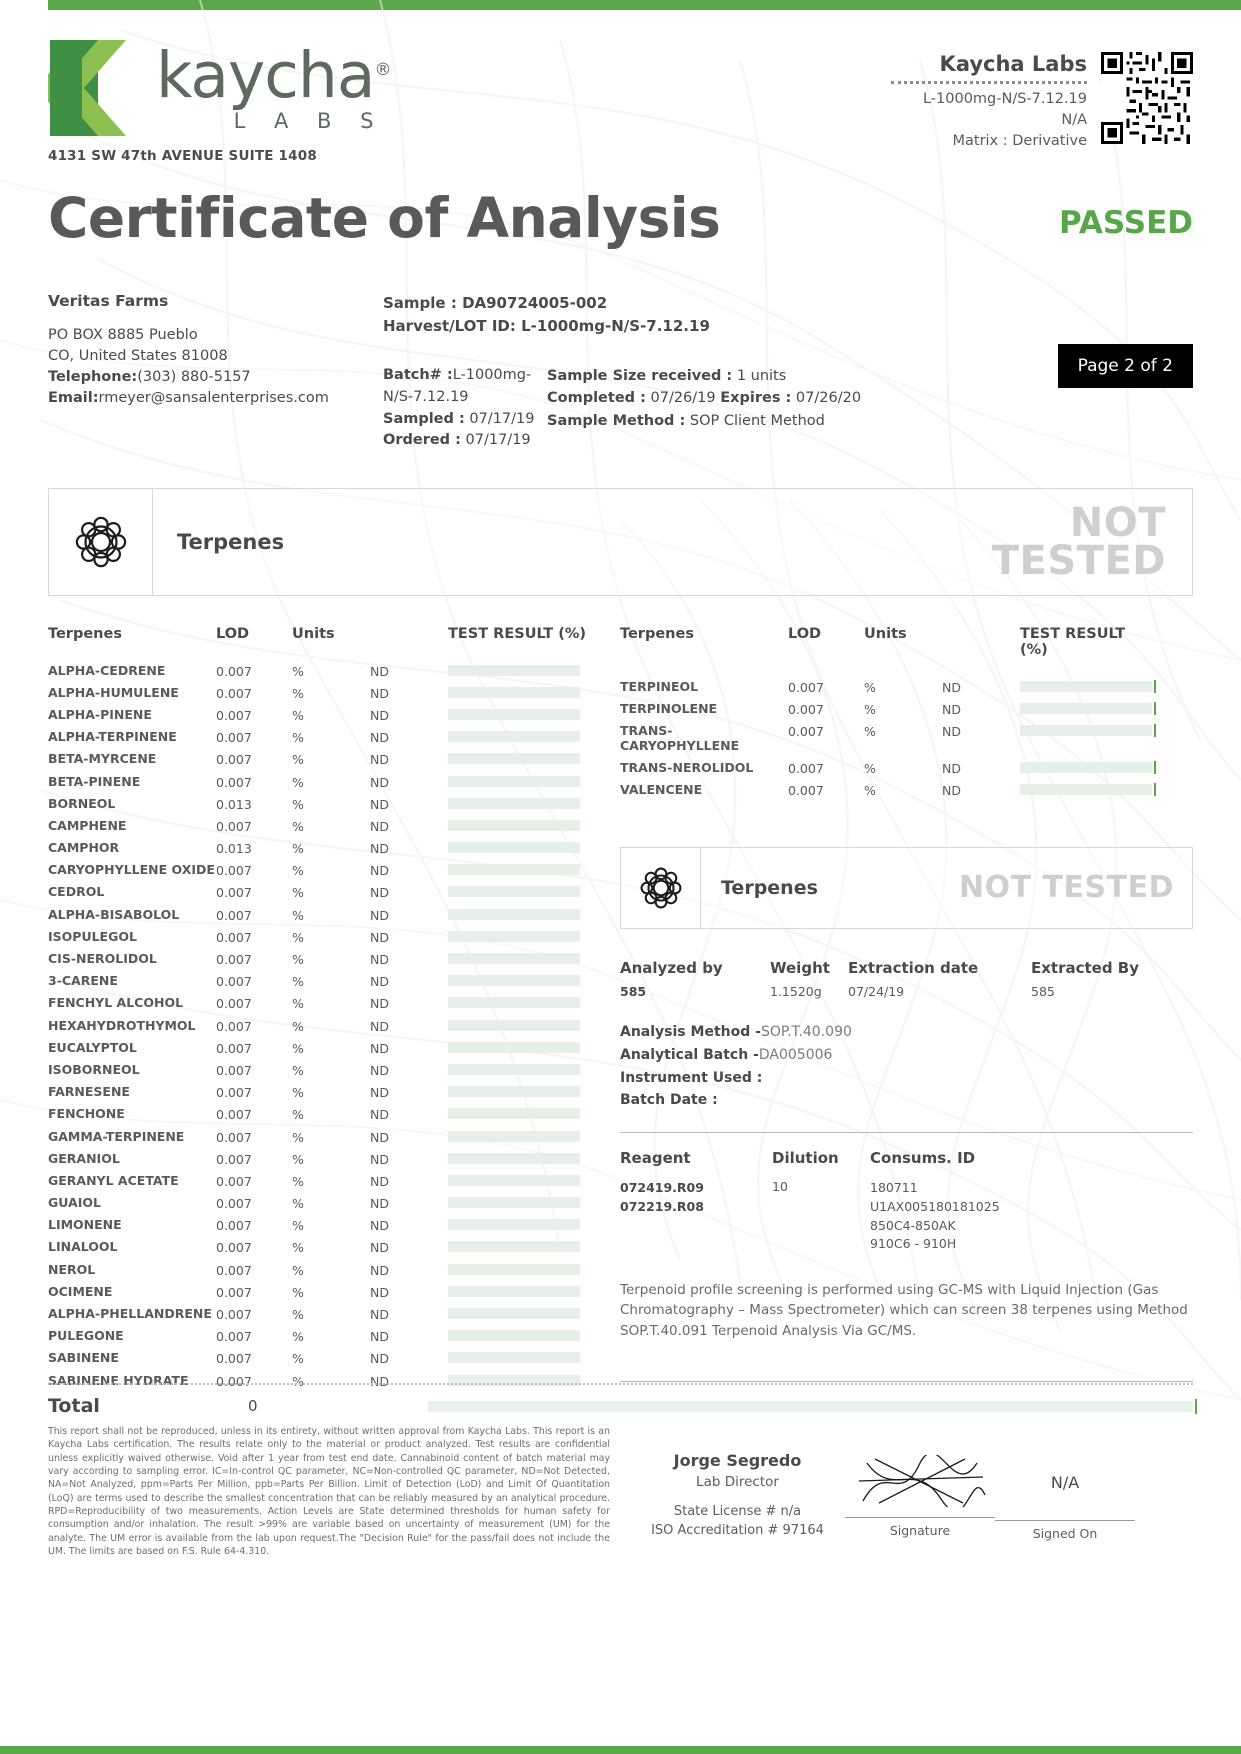 This screenshot has height=1754, width=1241. I want to click on table-row: CAMPHENE 0.007% ND, so click(334, 826).